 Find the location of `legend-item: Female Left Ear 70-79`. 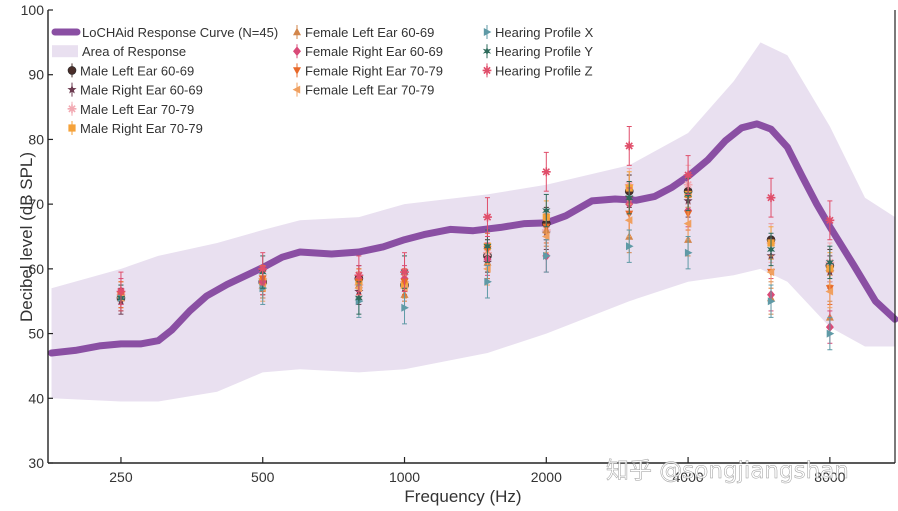

legend-item: Female Left Ear 70-79 is located at coordinates (363, 90).